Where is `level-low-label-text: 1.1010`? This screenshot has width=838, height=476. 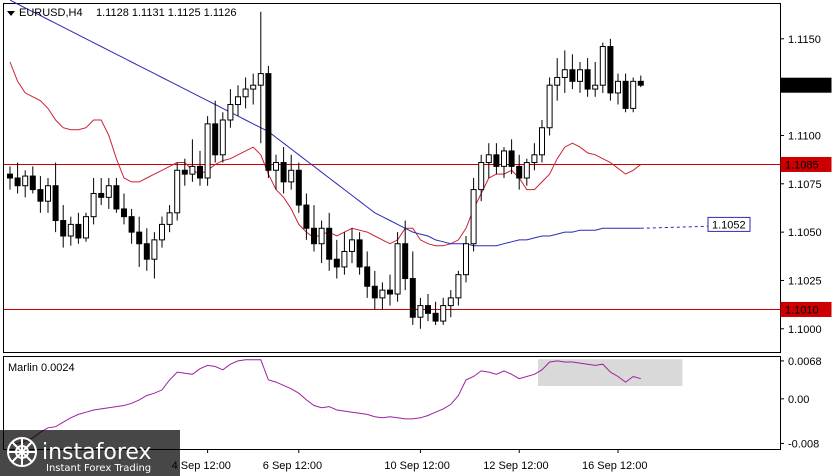
level-low-label-text: 1.1010 is located at coordinates (802, 310).